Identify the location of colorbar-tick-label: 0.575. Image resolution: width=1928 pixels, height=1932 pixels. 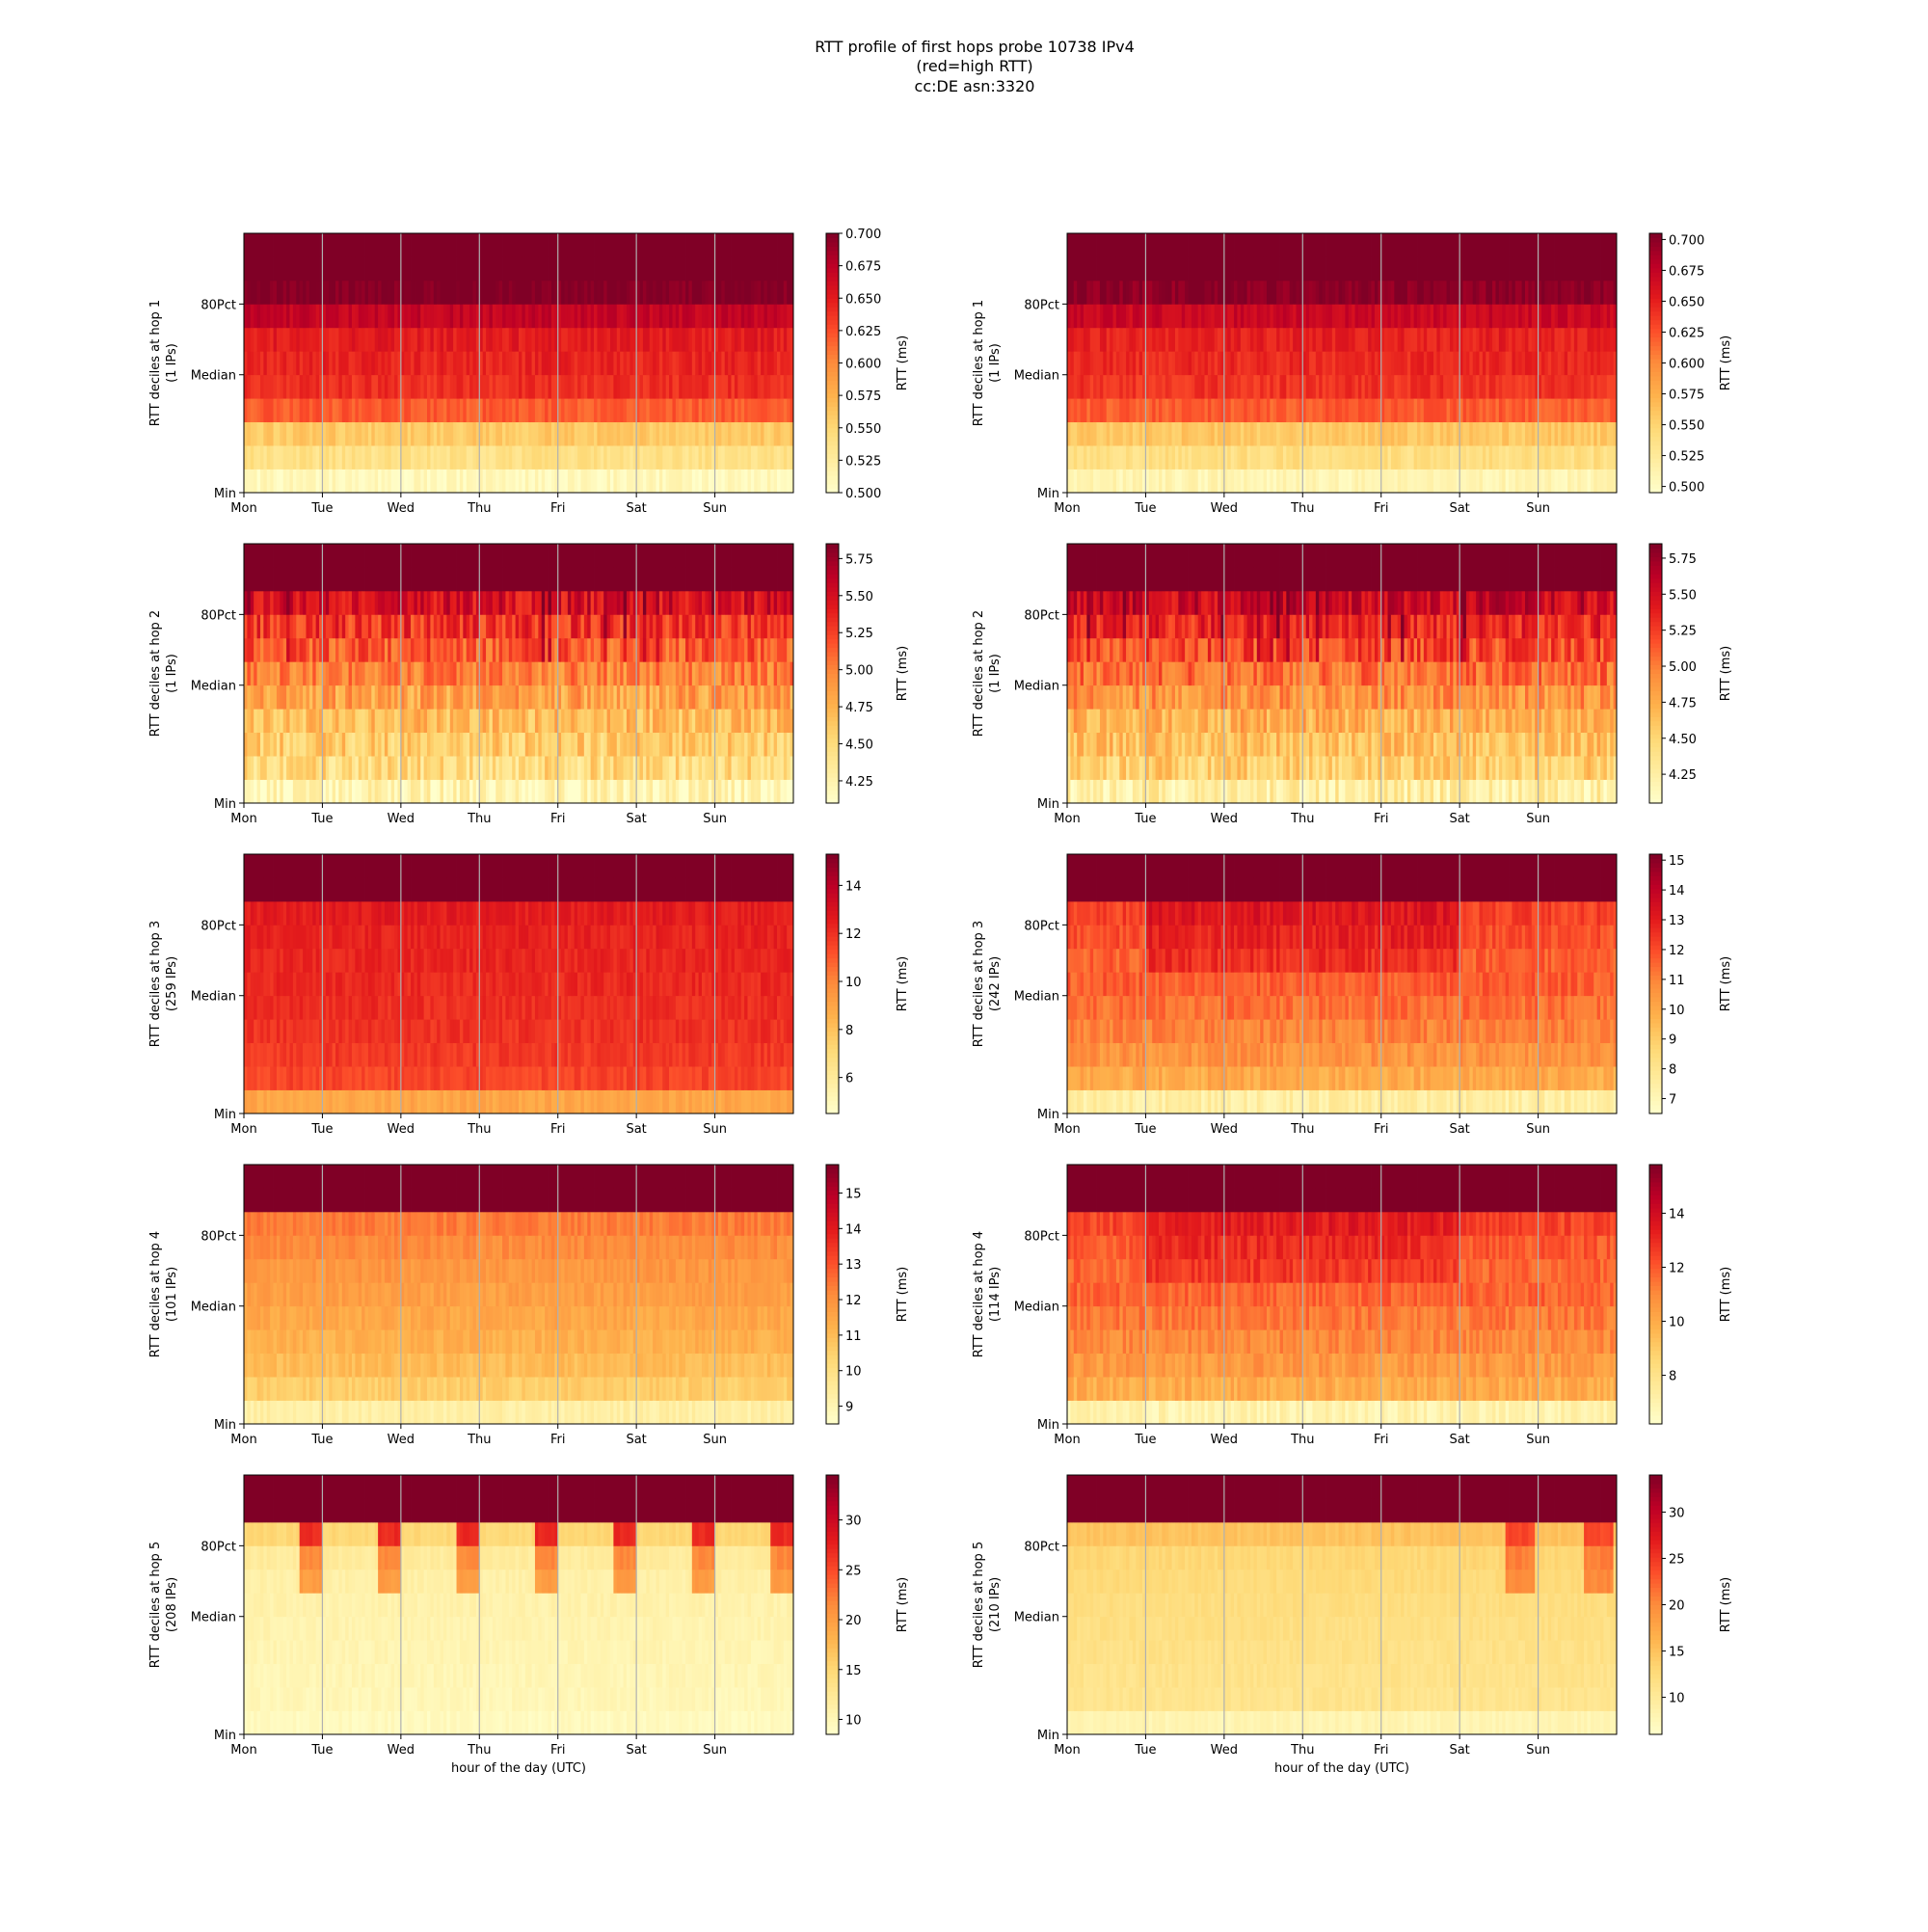
(863, 397).